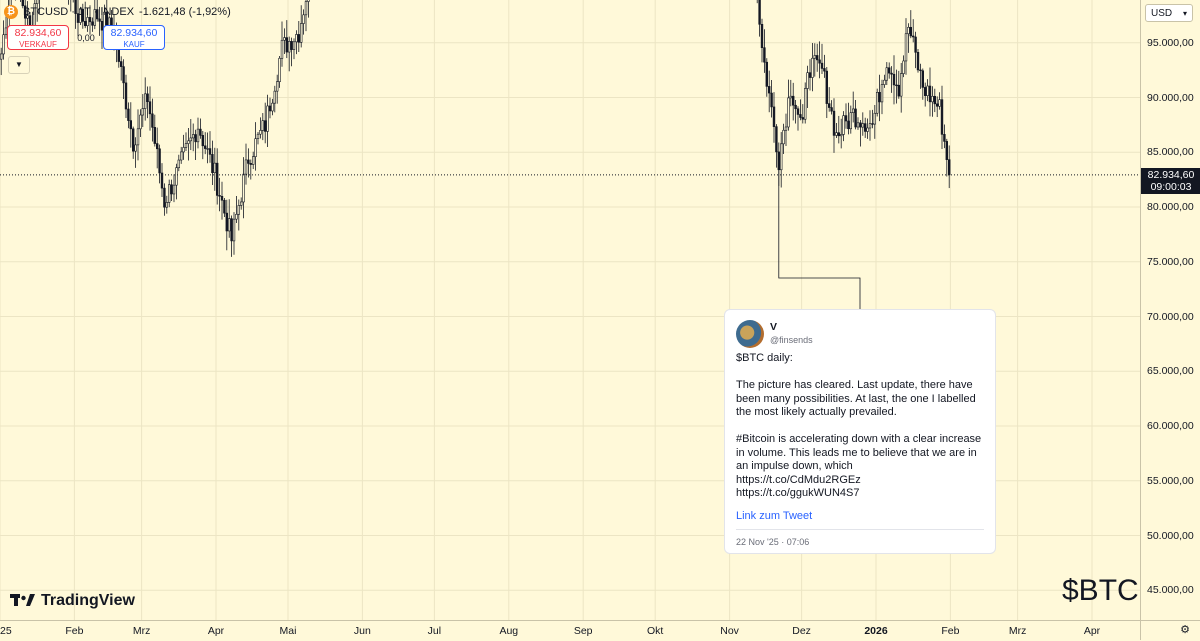  What do you see at coordinates (216, 631) in the screenshot?
I see `time-tick-label: Apr` at bounding box center [216, 631].